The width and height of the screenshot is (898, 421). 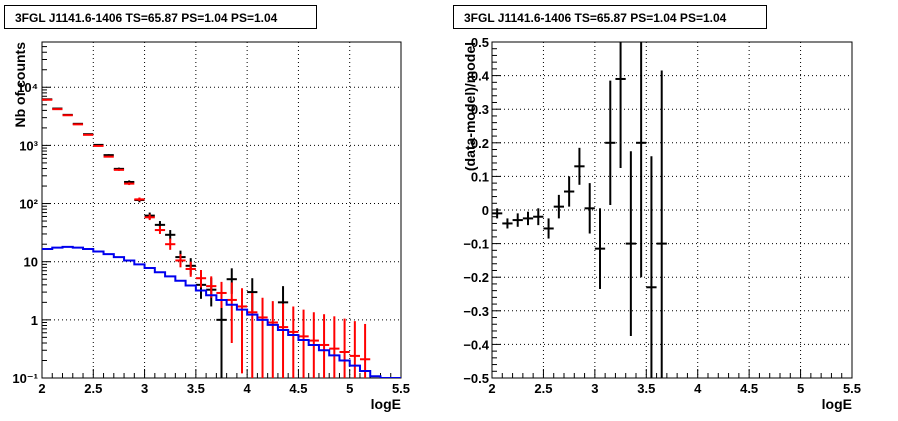 I want to click on residual-y-tick-label: −0.5, so click(x=476, y=378).